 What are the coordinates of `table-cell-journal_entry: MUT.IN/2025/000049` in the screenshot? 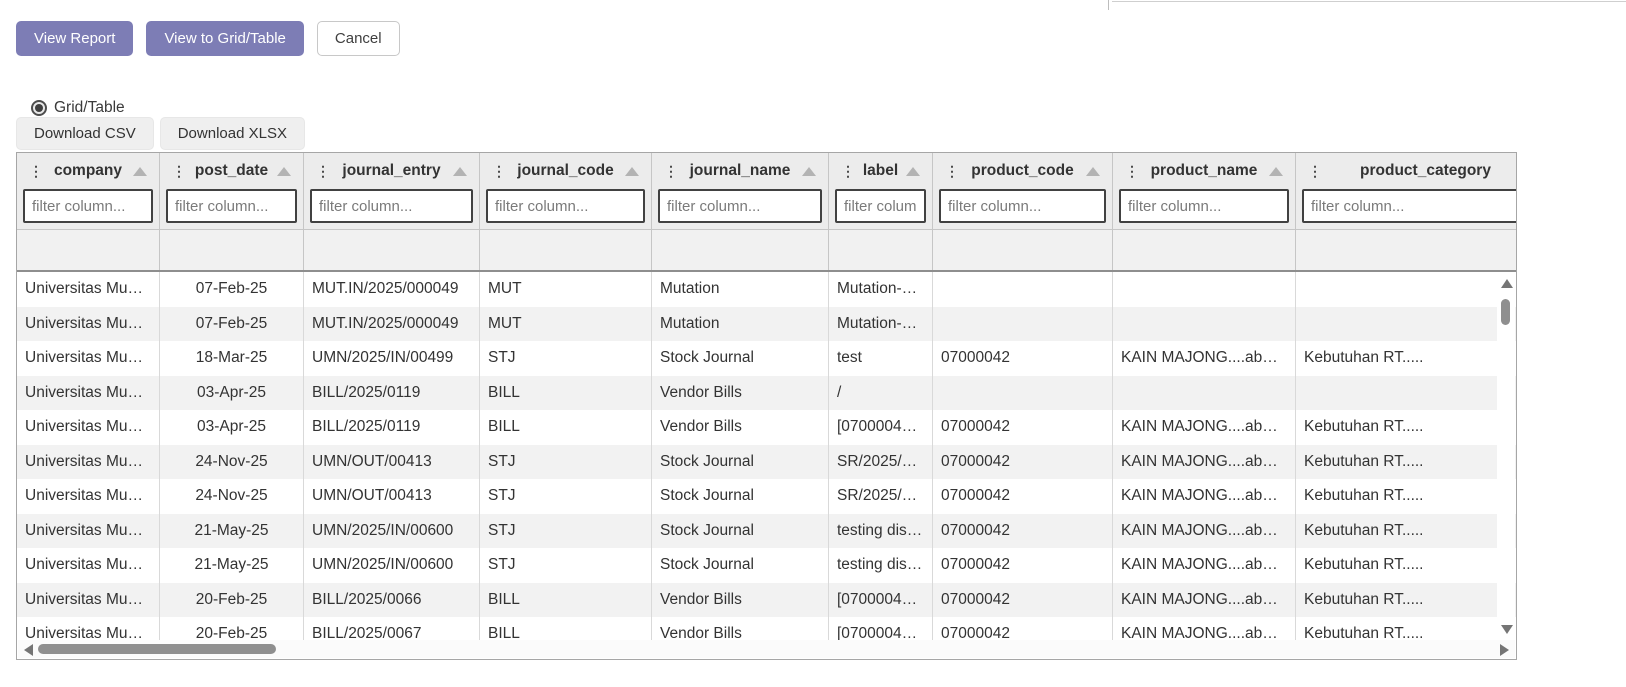 It's located at (392, 289).